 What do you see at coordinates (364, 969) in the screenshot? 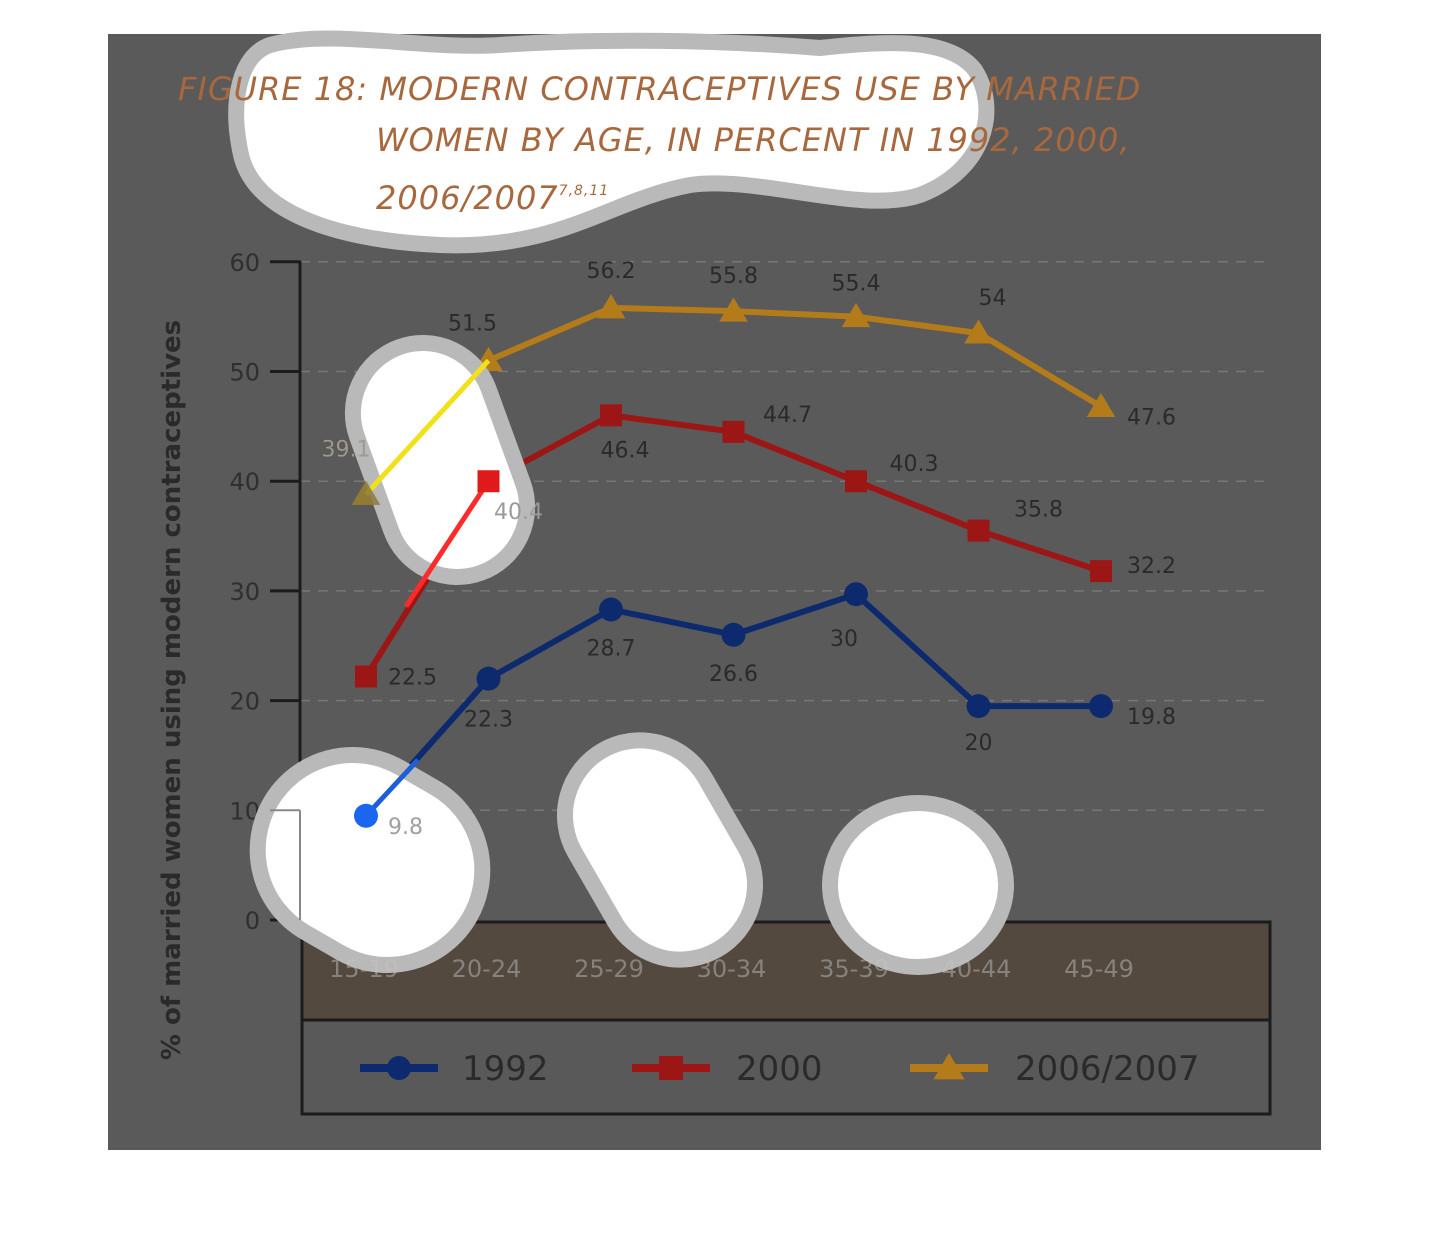
I see `faint-x-label-15-19: 15-19` at bounding box center [364, 969].